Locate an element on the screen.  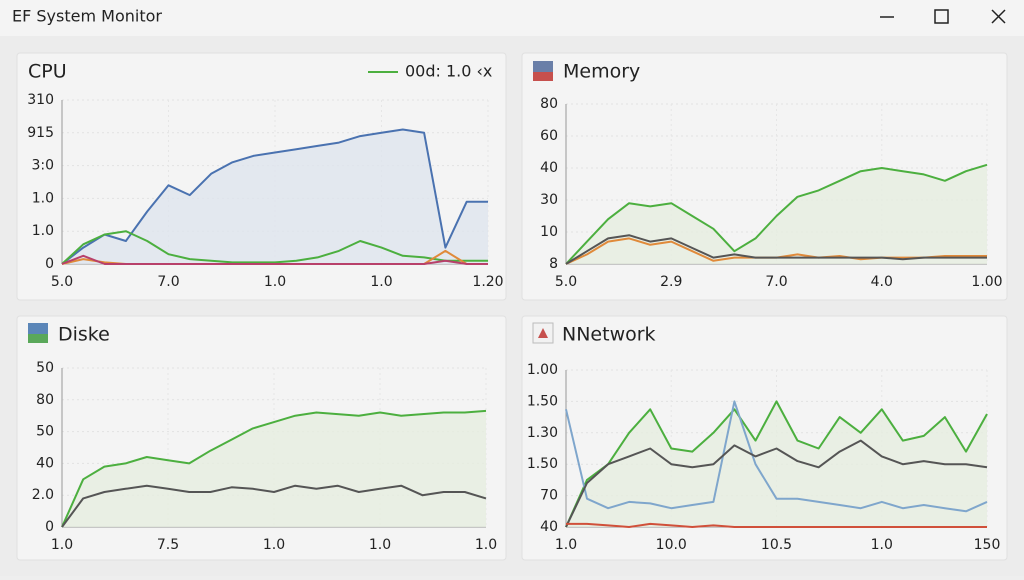
y-tick-label: 1.30 is located at coordinates (542, 433).